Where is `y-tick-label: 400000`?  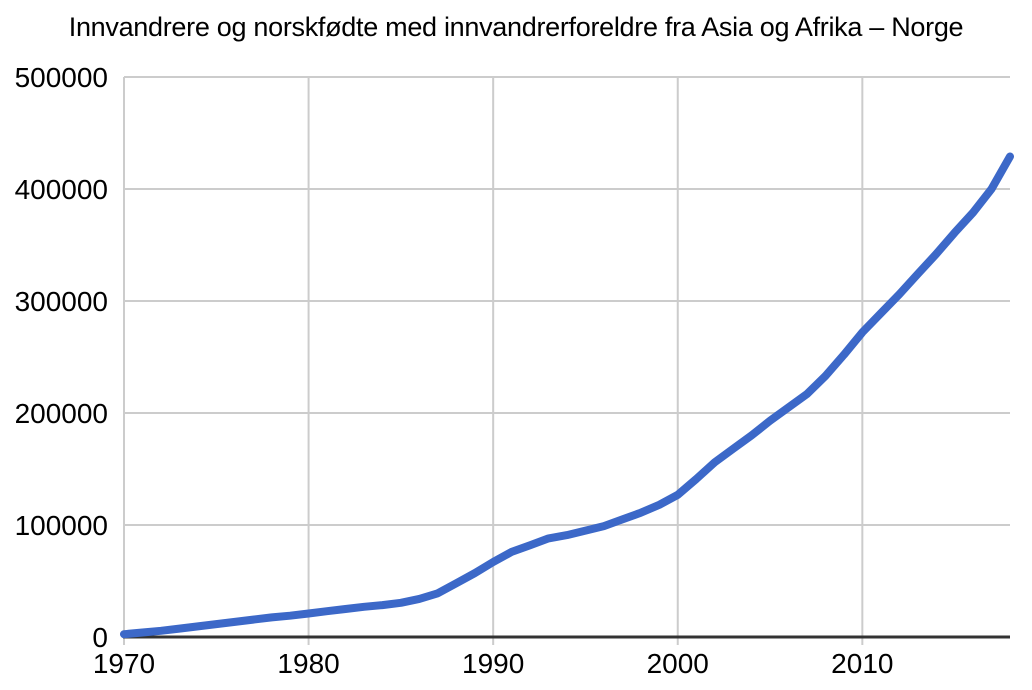
y-tick-label: 400000 is located at coordinates (61, 189).